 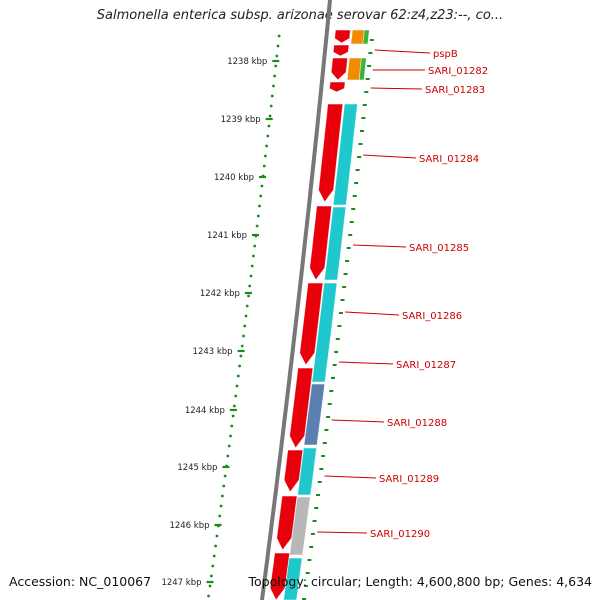 What do you see at coordinates (197, 468) in the screenshot?
I see `scale-tick-label: 1245 kbp` at bounding box center [197, 468].